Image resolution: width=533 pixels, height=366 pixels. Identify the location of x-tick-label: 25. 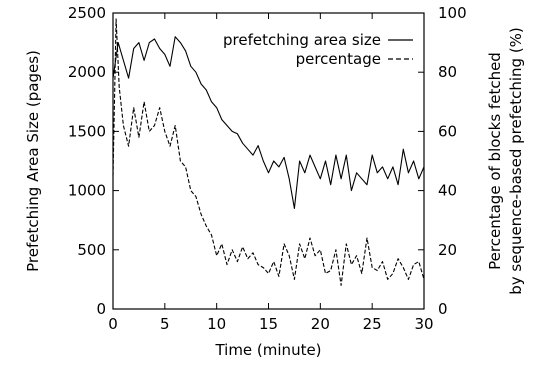
(372, 324).